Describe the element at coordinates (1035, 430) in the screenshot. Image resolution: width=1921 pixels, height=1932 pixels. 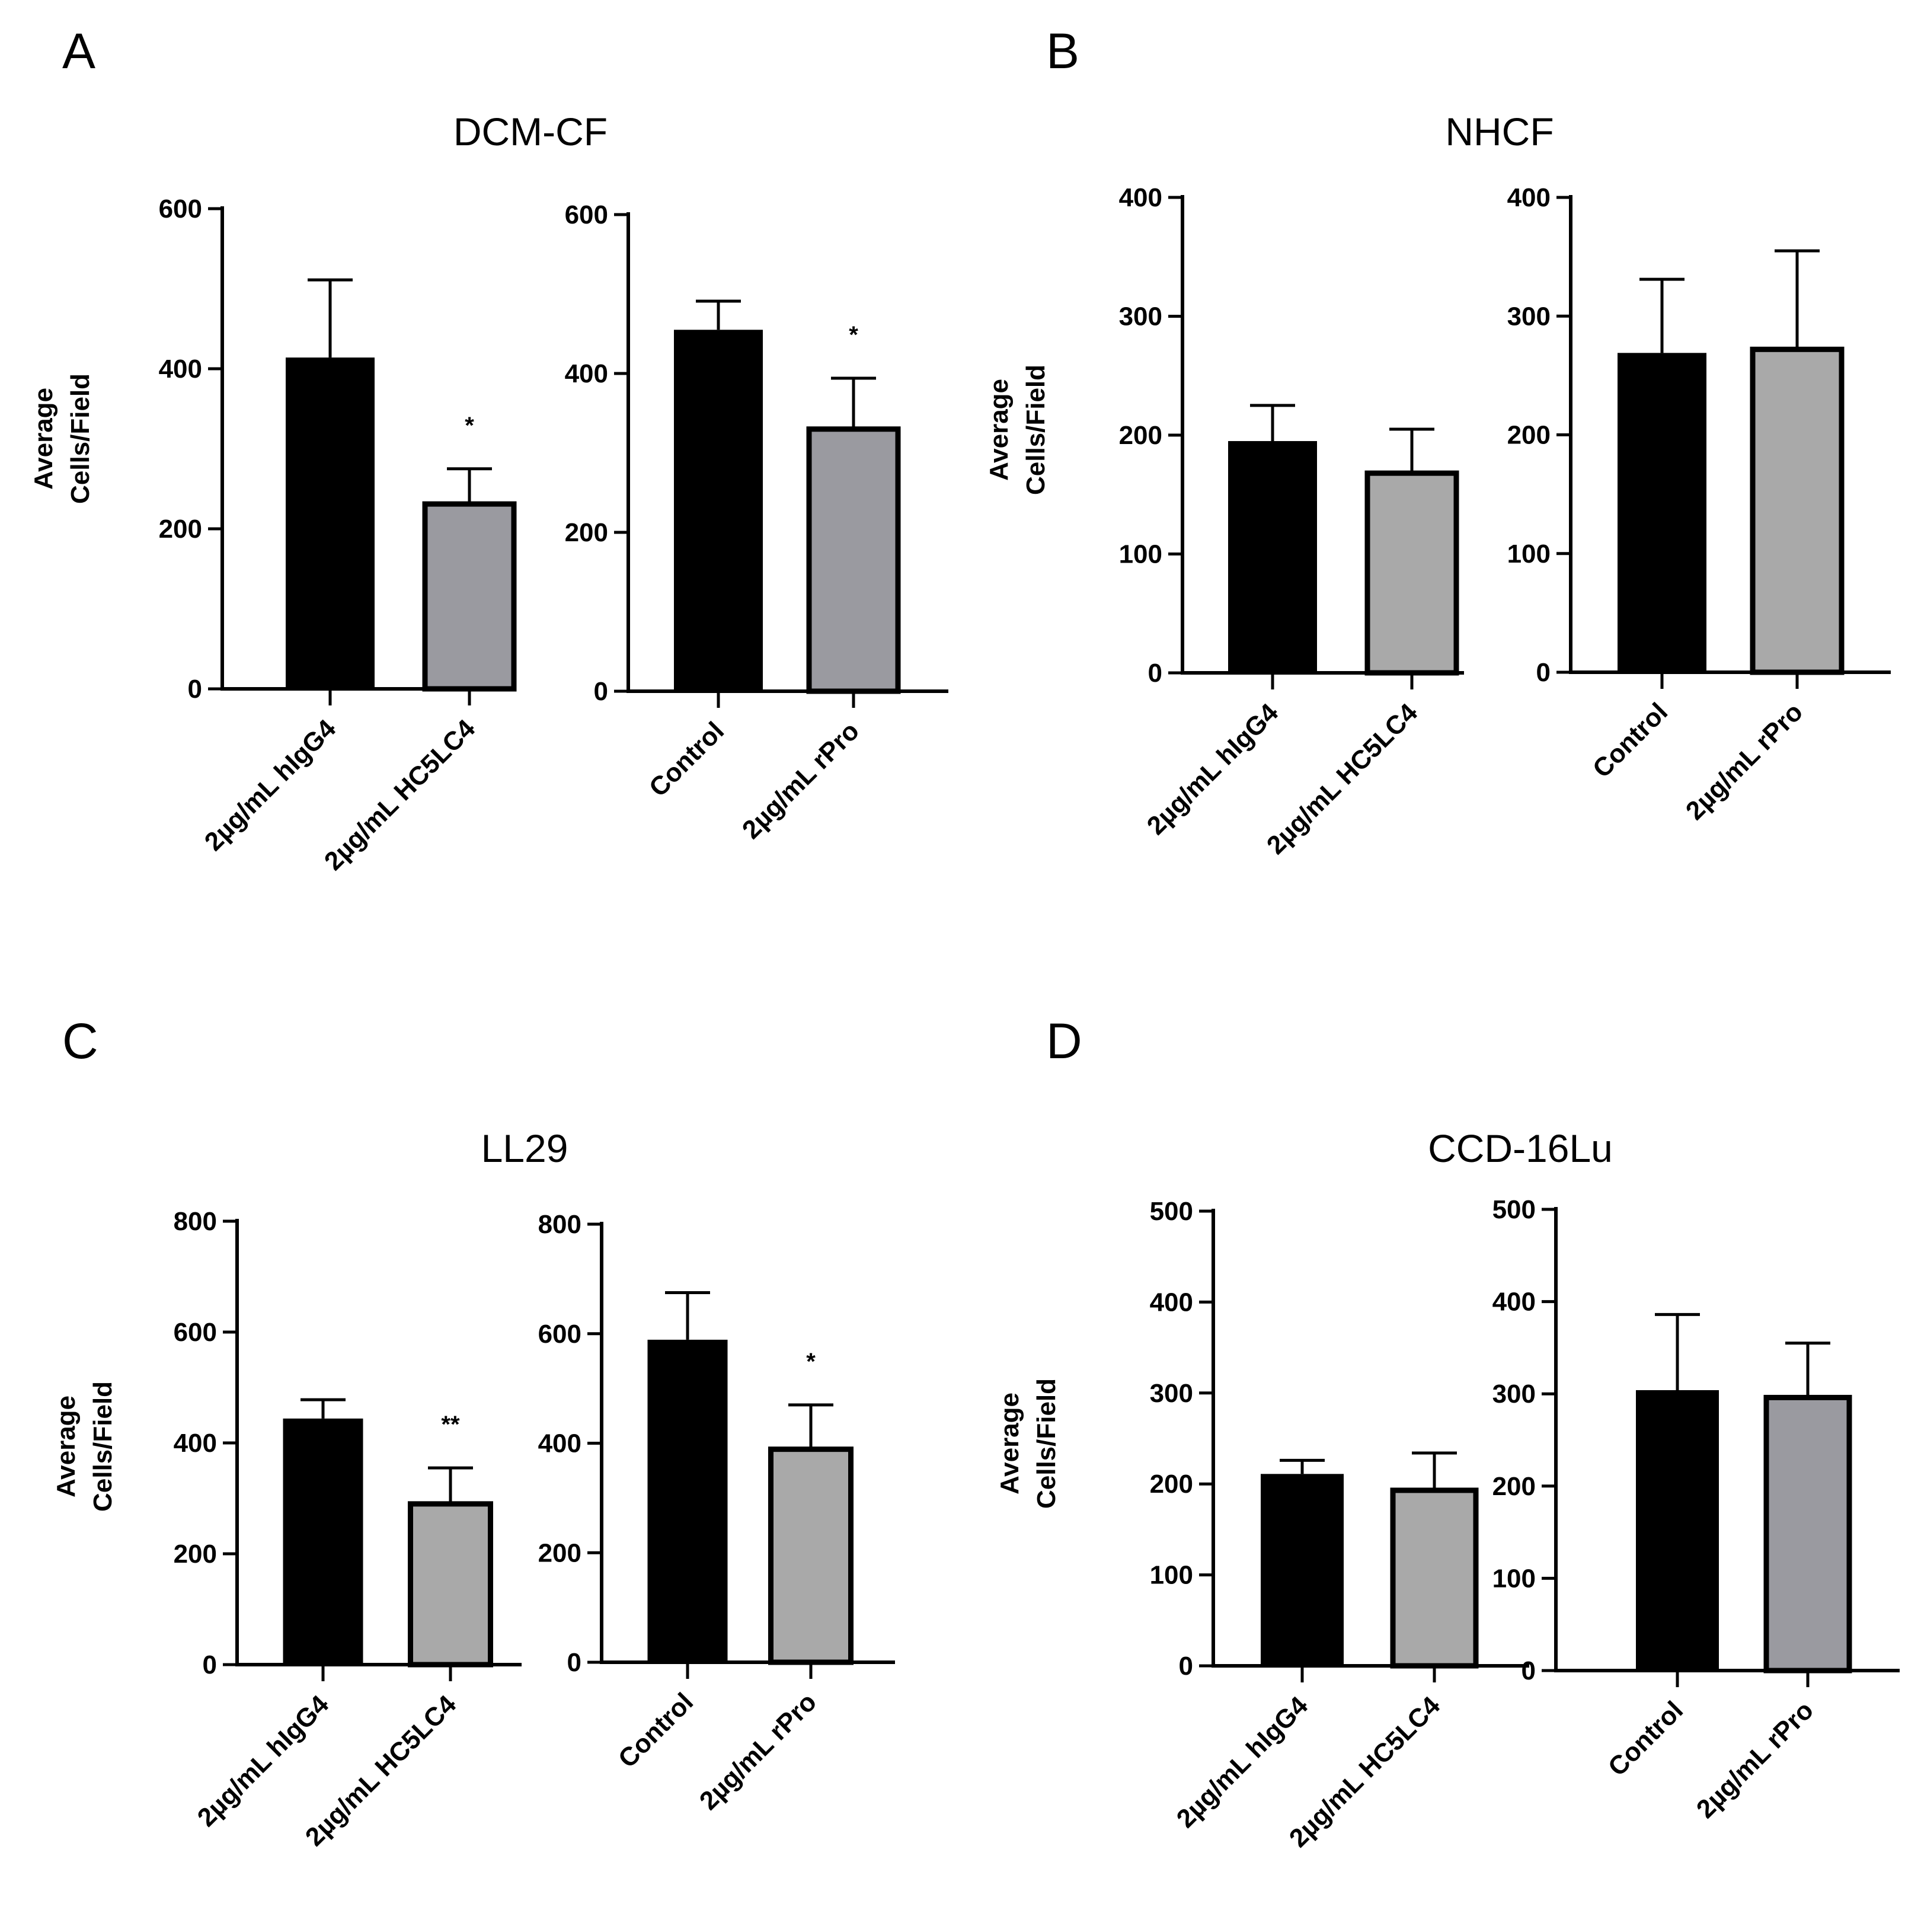
I see `y-axis-label-line2-b: Cells/Field` at that location.